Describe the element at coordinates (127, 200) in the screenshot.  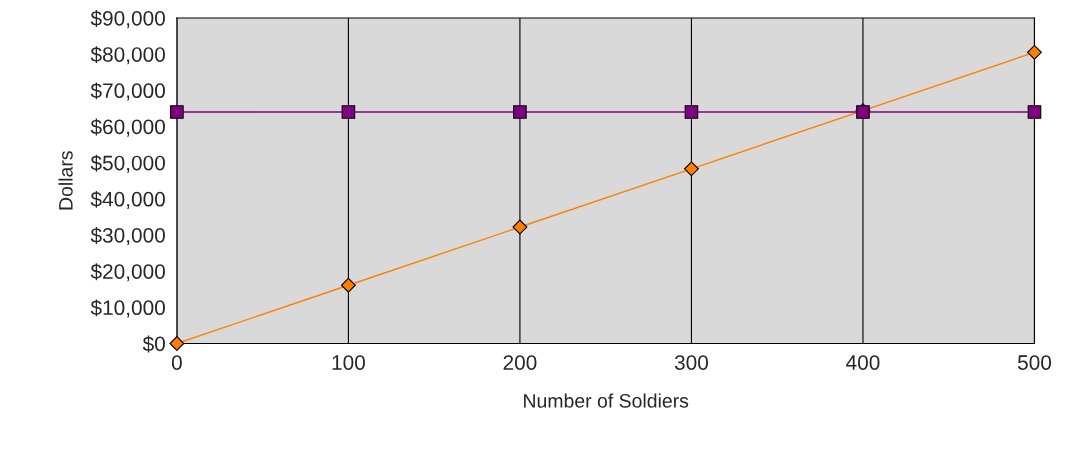
I see `y-tick-label: $40,000` at that location.